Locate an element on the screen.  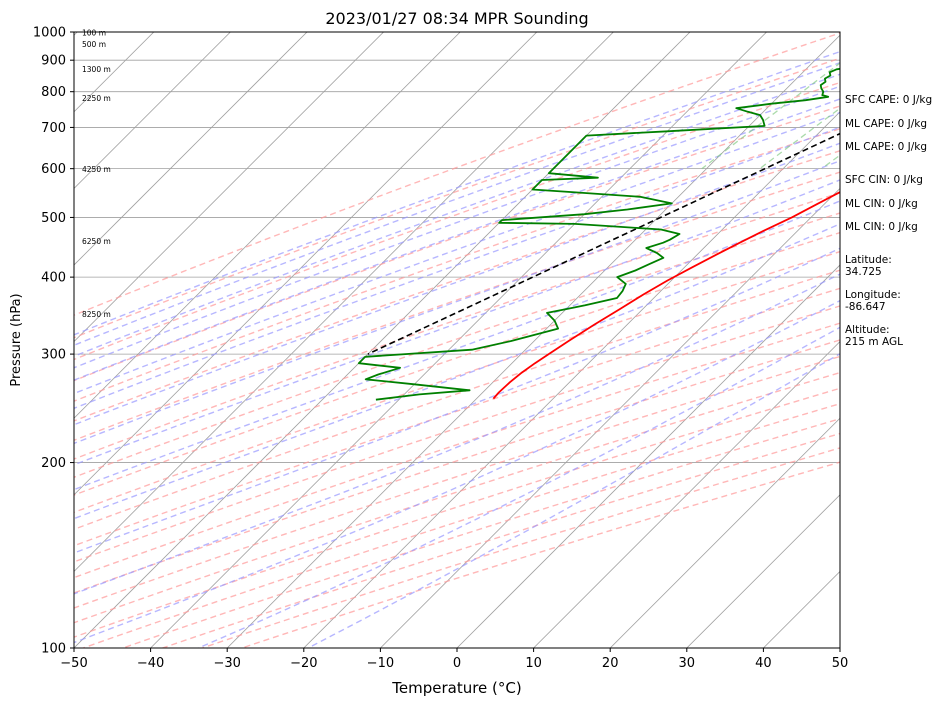
height-label: 1300 m is located at coordinates (96, 69).